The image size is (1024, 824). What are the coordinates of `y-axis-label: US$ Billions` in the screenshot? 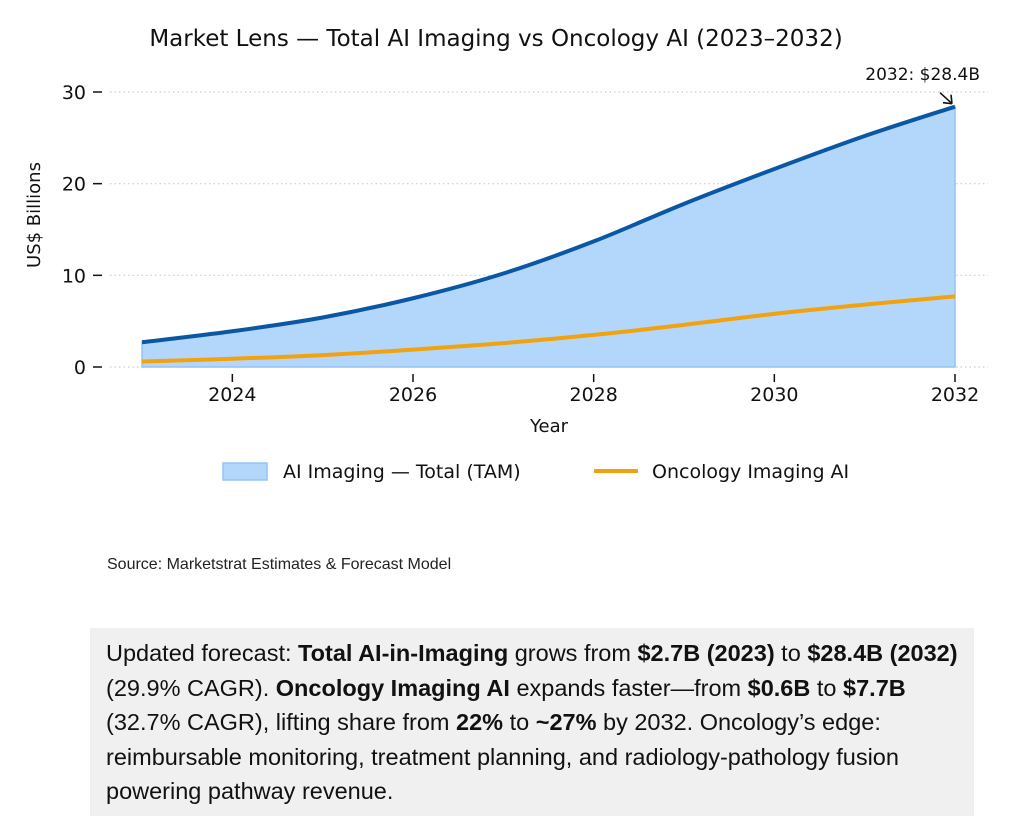 It's located at (34, 215).